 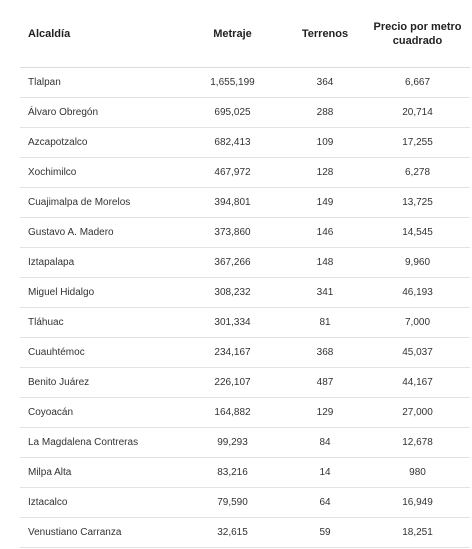 I want to click on cell-terrenos: 146, so click(x=325, y=232).